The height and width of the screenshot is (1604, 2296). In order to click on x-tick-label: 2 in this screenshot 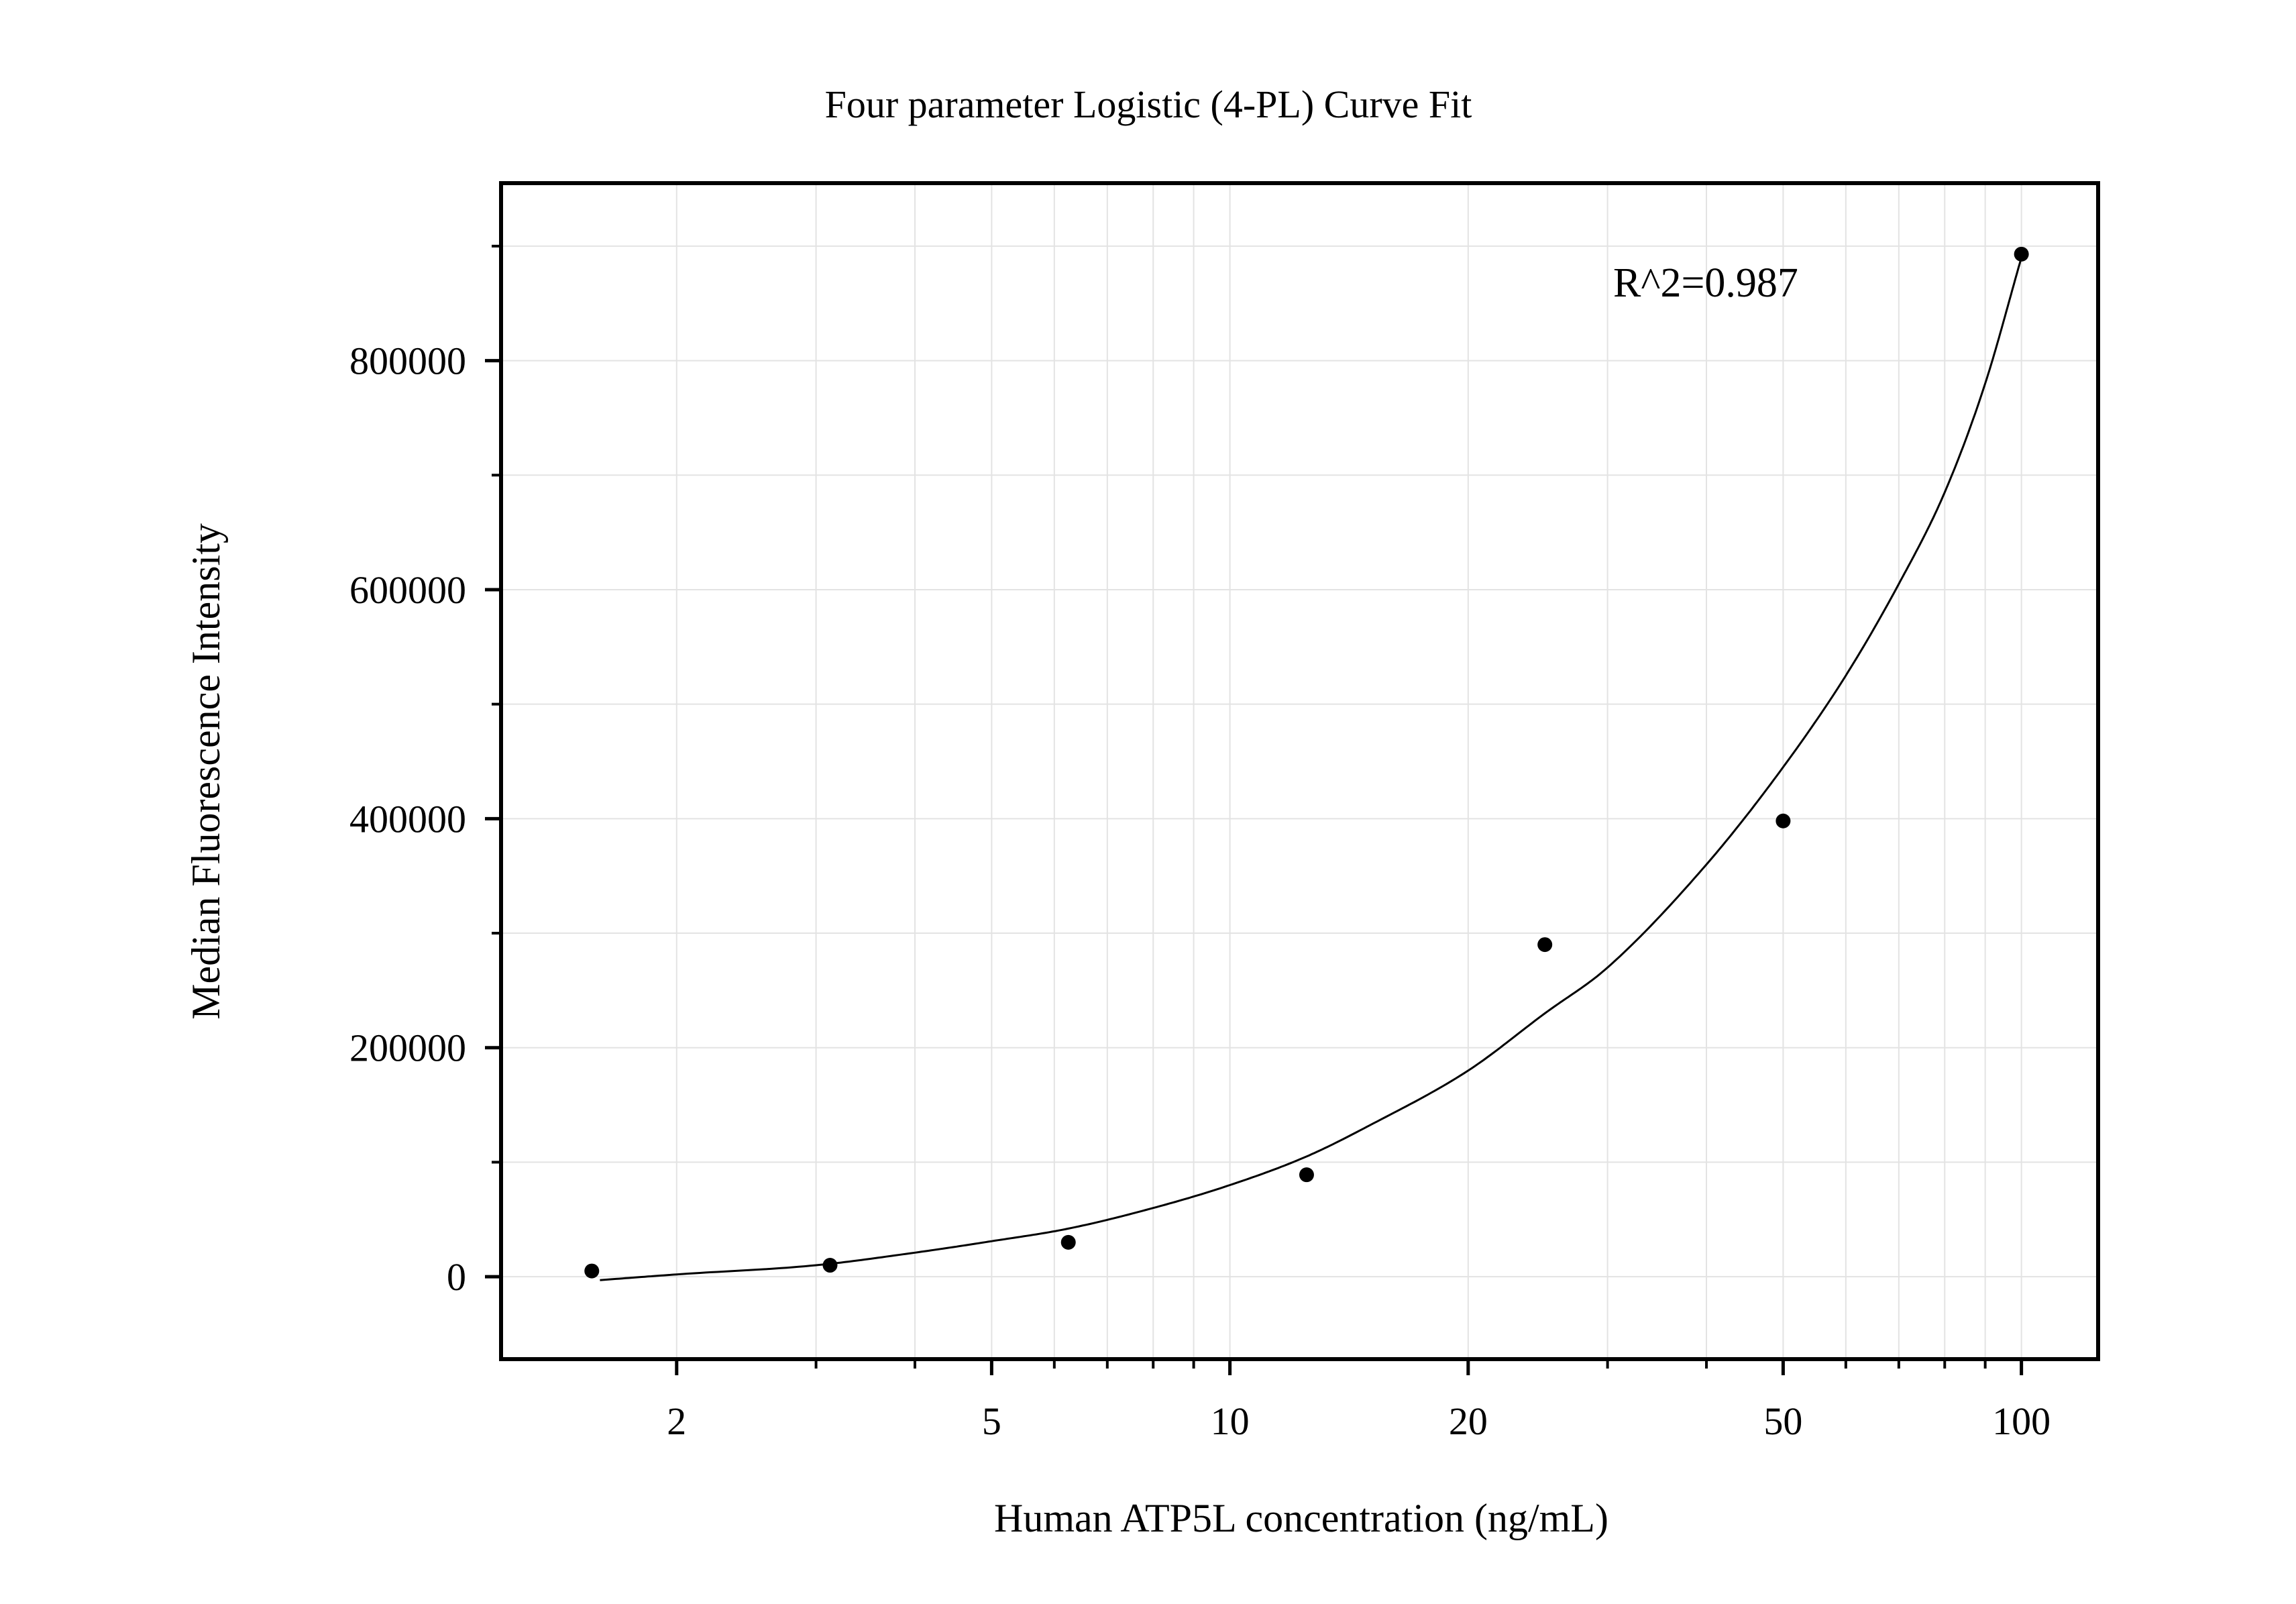, I will do `click(676, 1421)`.